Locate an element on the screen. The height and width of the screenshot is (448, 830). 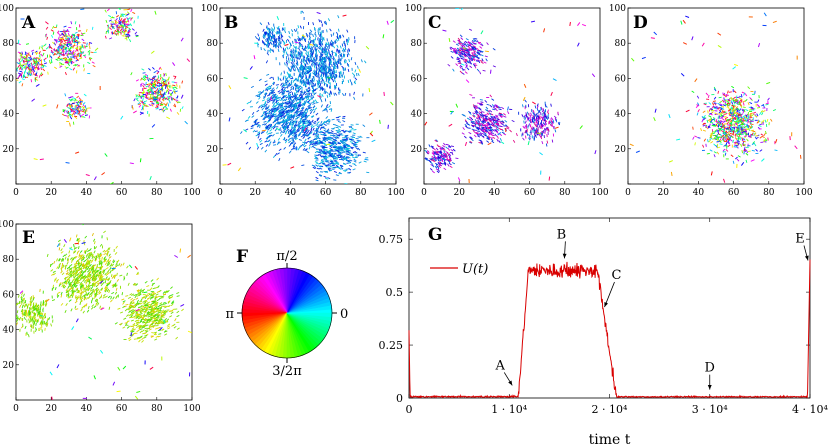
particles is located at coordinates (715, 97).